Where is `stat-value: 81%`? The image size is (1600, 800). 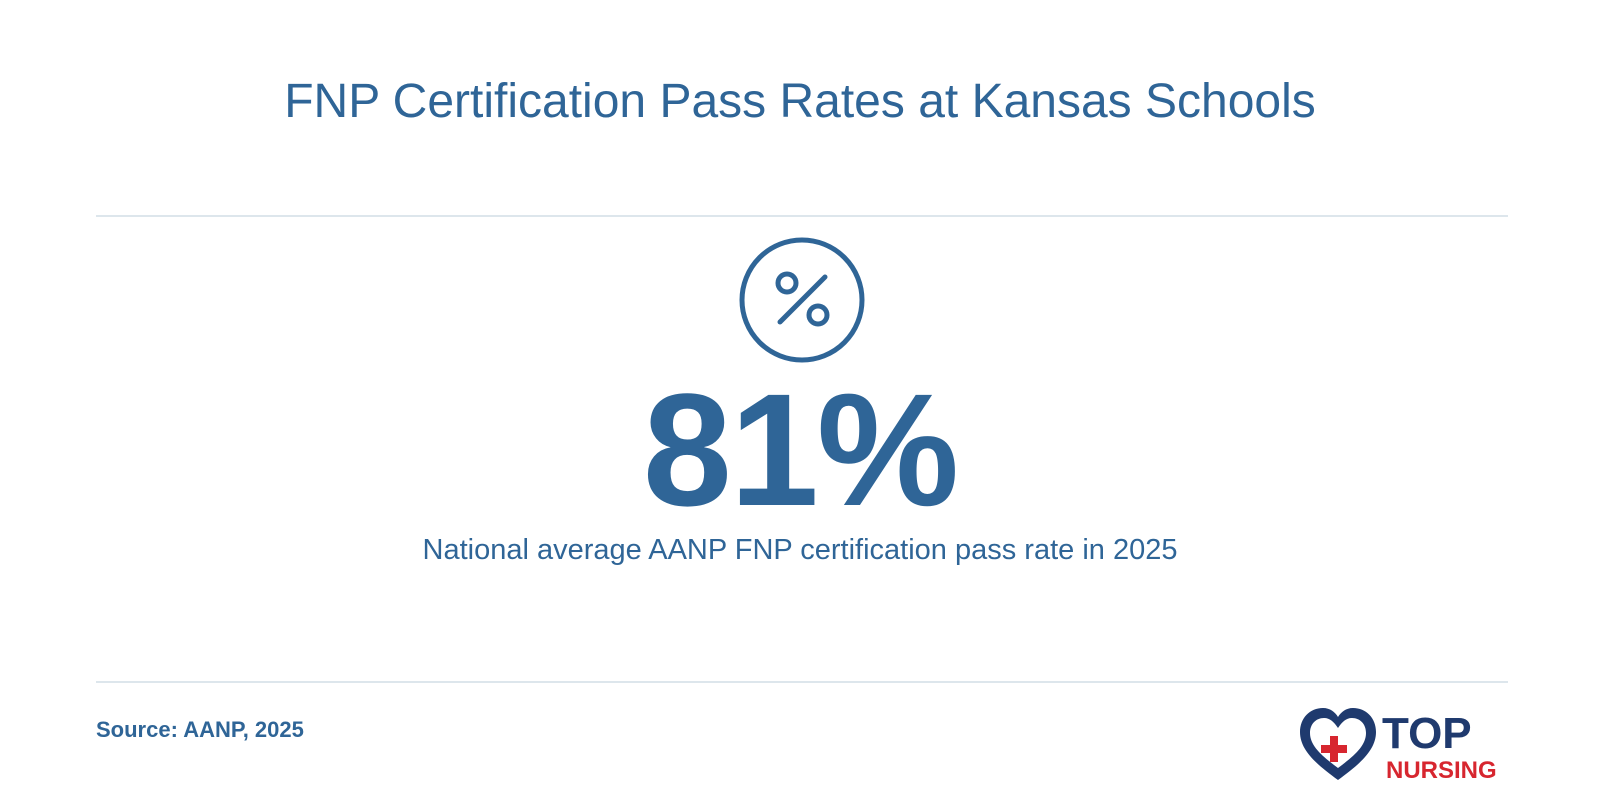 stat-value: 81% is located at coordinates (800, 449).